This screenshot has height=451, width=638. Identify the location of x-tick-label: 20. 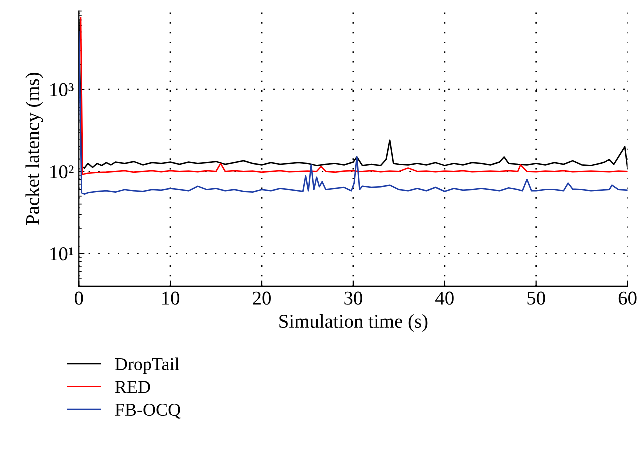
(262, 298).